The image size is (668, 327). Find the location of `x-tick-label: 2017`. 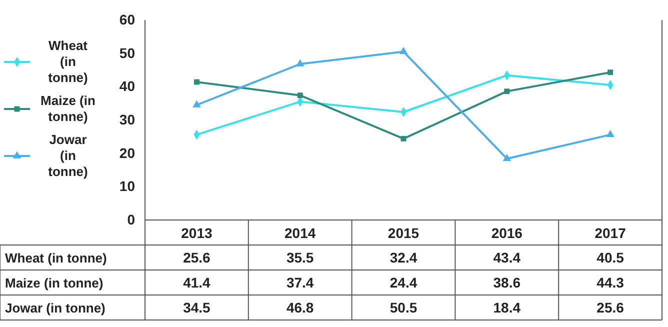

x-tick-label: 2017 is located at coordinates (610, 232).